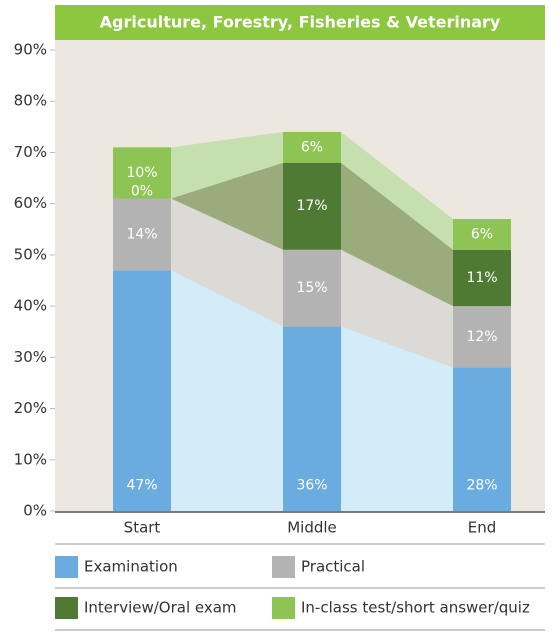 Image resolution: width=560 pixels, height=633 pixels. I want to click on legend-label: In-class test/short answer/quiz, so click(415, 608).